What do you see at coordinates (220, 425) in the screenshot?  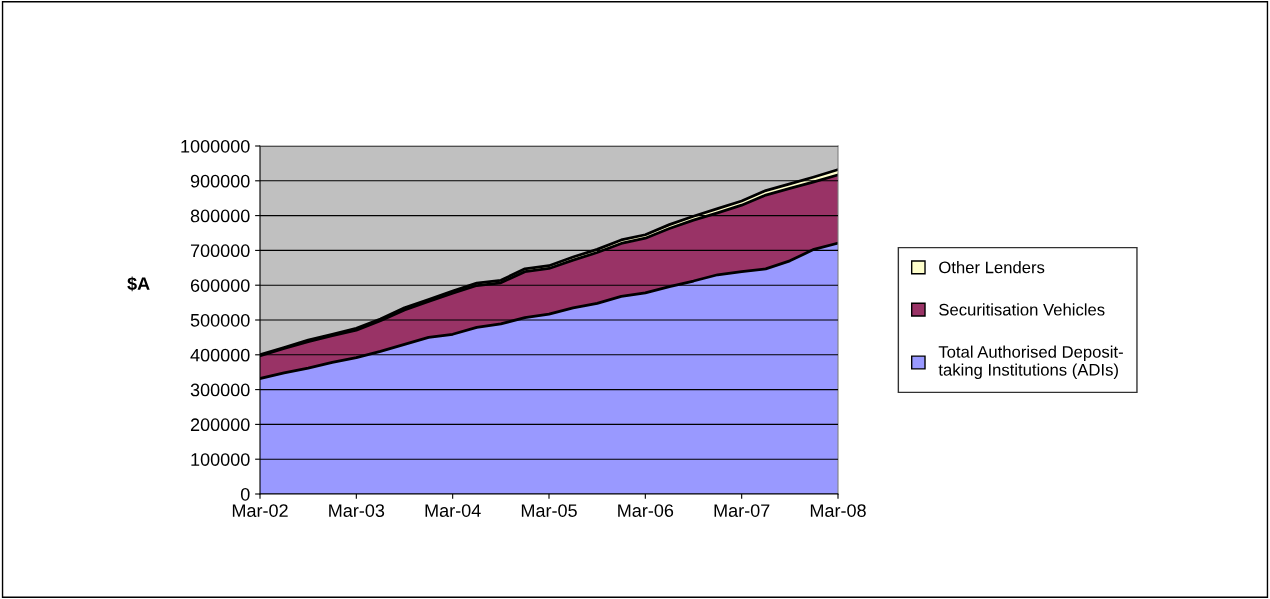 I see `y-tick-label: 200000` at bounding box center [220, 425].